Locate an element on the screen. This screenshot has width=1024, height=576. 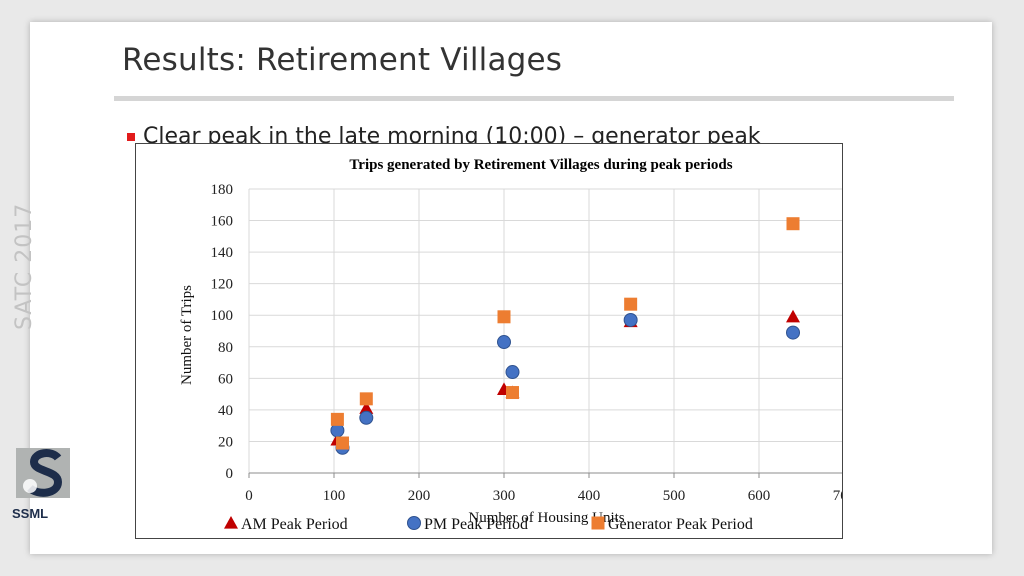
generator-peak-period-legend-marker is located at coordinates (598, 523).